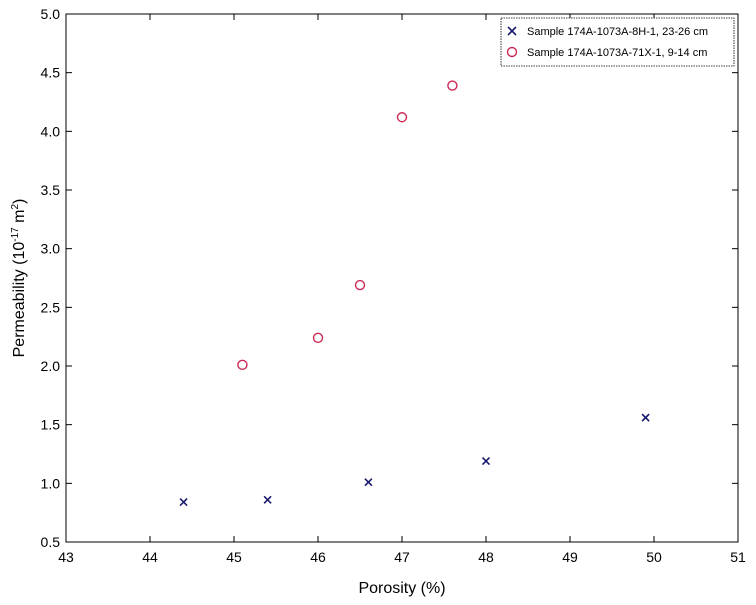 The height and width of the screenshot is (605, 756). I want to click on y-tick-label: 2.0, so click(51, 366).